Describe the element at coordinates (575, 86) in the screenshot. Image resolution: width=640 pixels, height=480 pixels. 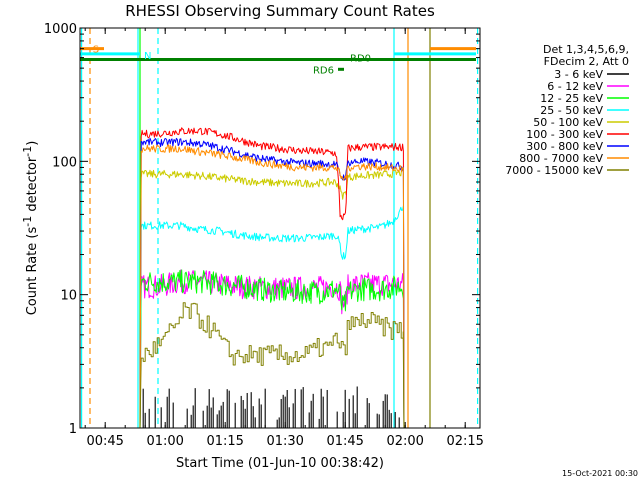
I see `legend-entry-6-12-kev: 6 - 12 keV` at that location.